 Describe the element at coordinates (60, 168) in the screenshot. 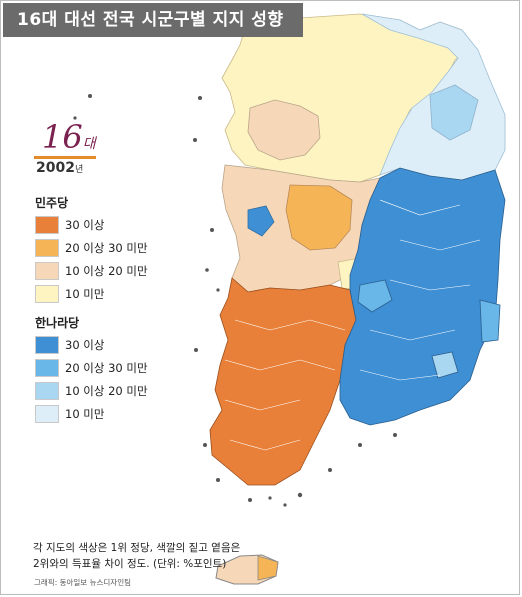

I see `election-year: 2002년` at that location.